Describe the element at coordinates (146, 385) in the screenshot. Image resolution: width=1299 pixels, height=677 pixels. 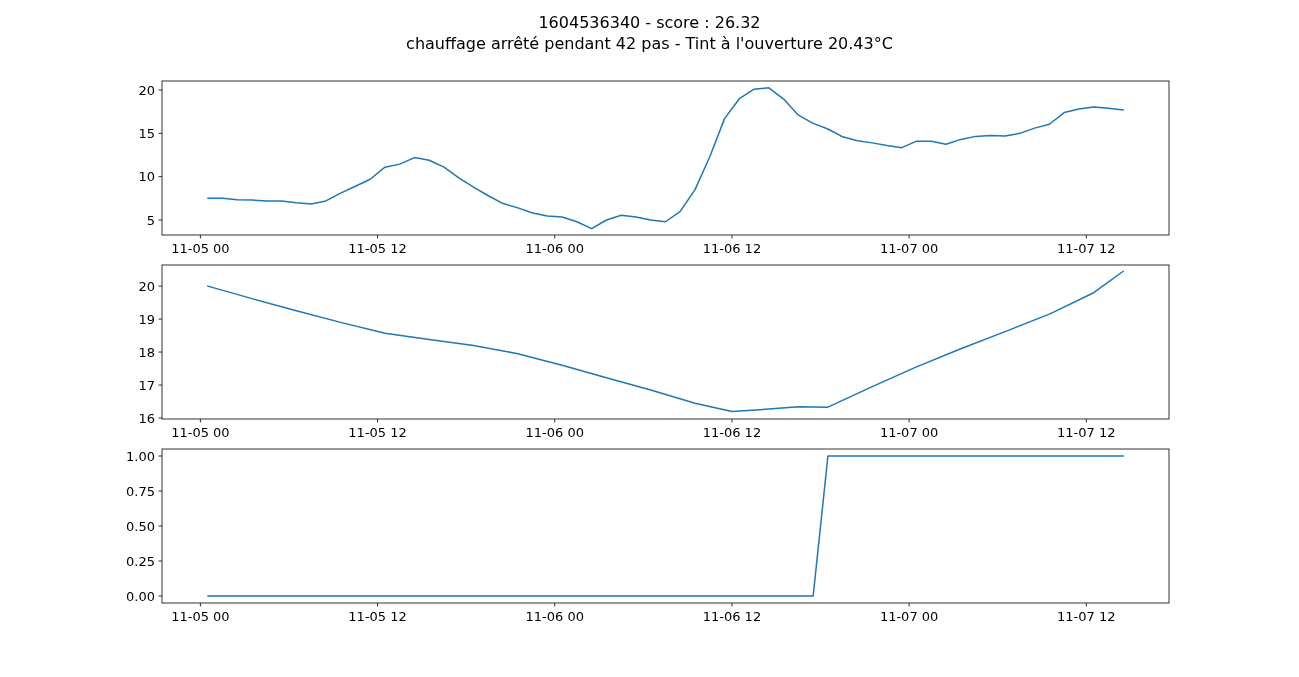
I see `y-tick-label: 17` at that location.